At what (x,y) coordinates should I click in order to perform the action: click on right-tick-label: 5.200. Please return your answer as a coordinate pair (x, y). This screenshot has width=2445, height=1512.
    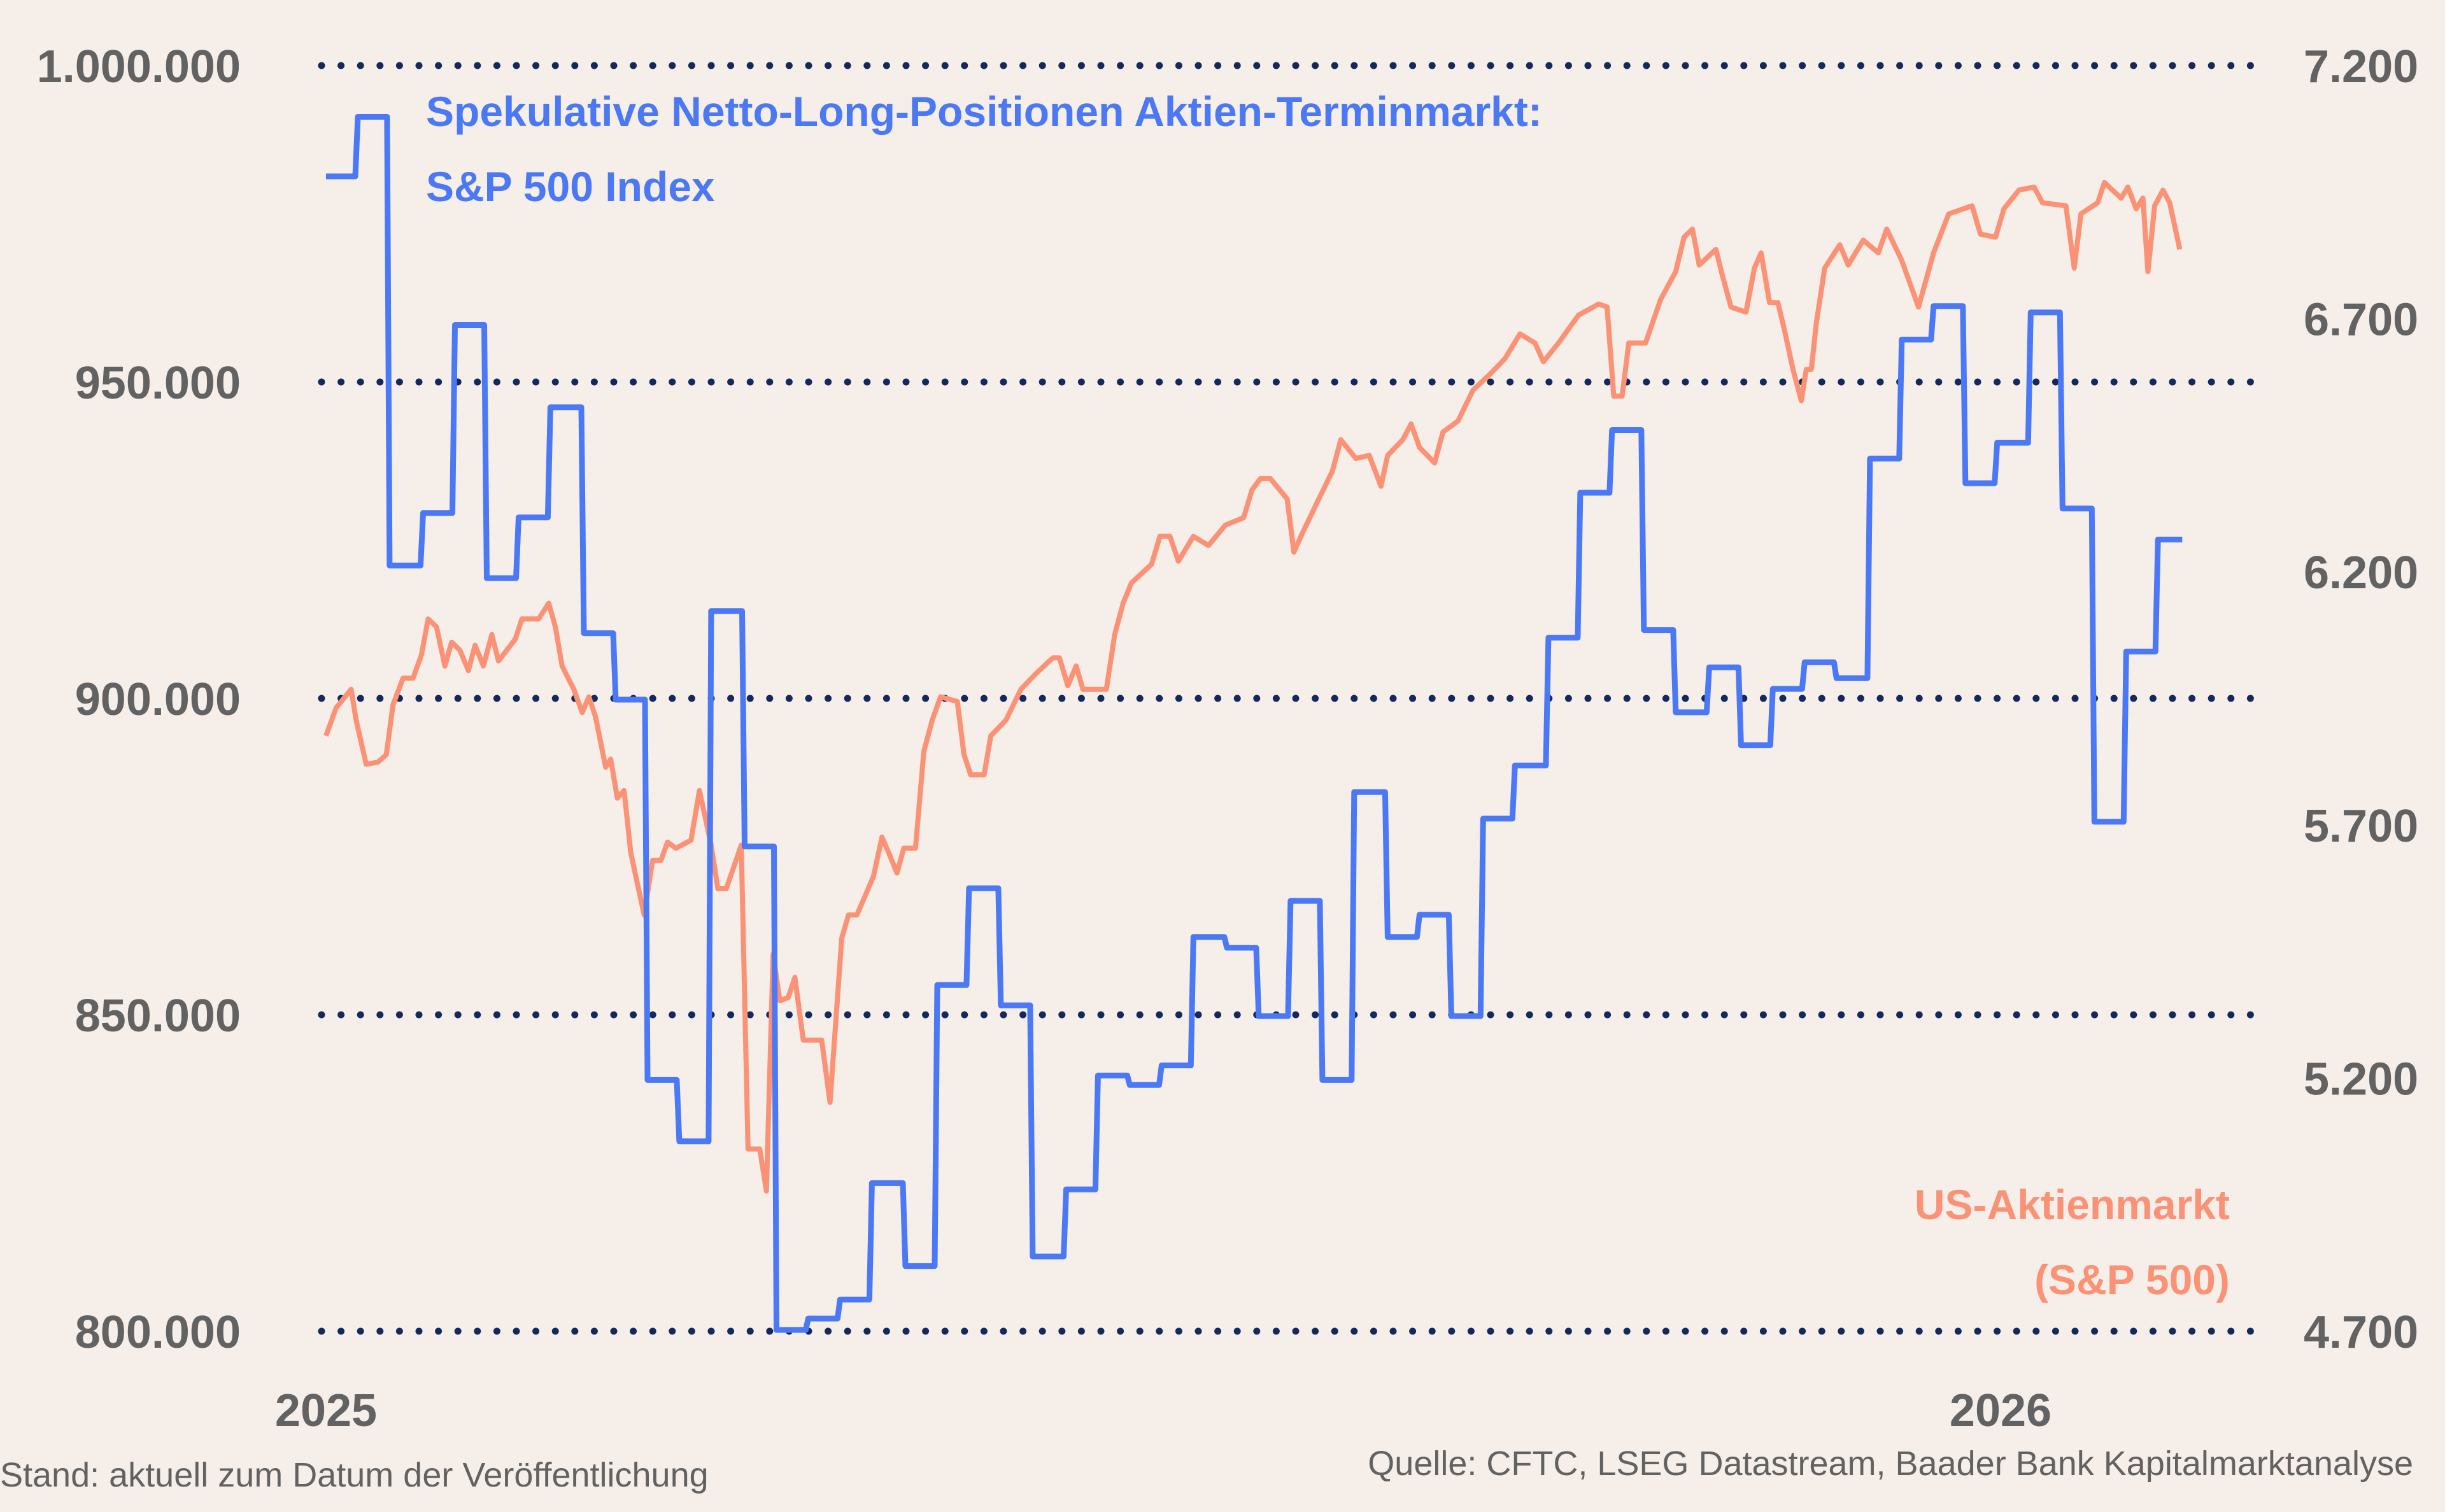
    Looking at the image, I should click on (2361, 1079).